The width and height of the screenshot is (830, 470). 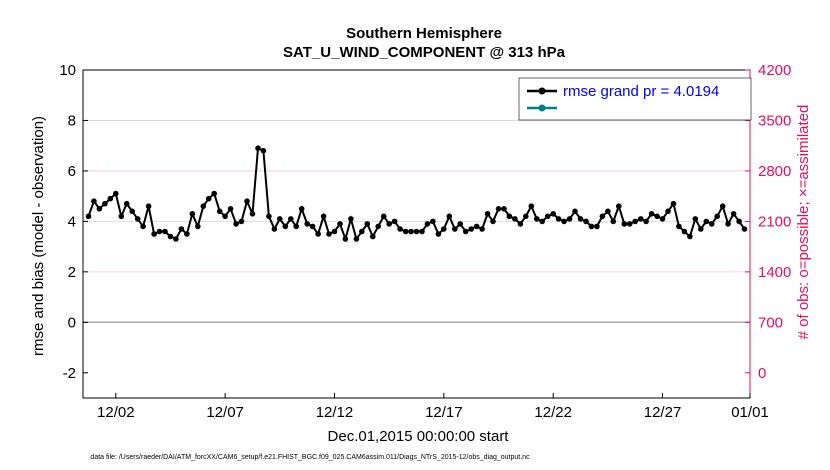 I want to click on legend: rmse grand pr = 4.0194, so click(x=635, y=99).